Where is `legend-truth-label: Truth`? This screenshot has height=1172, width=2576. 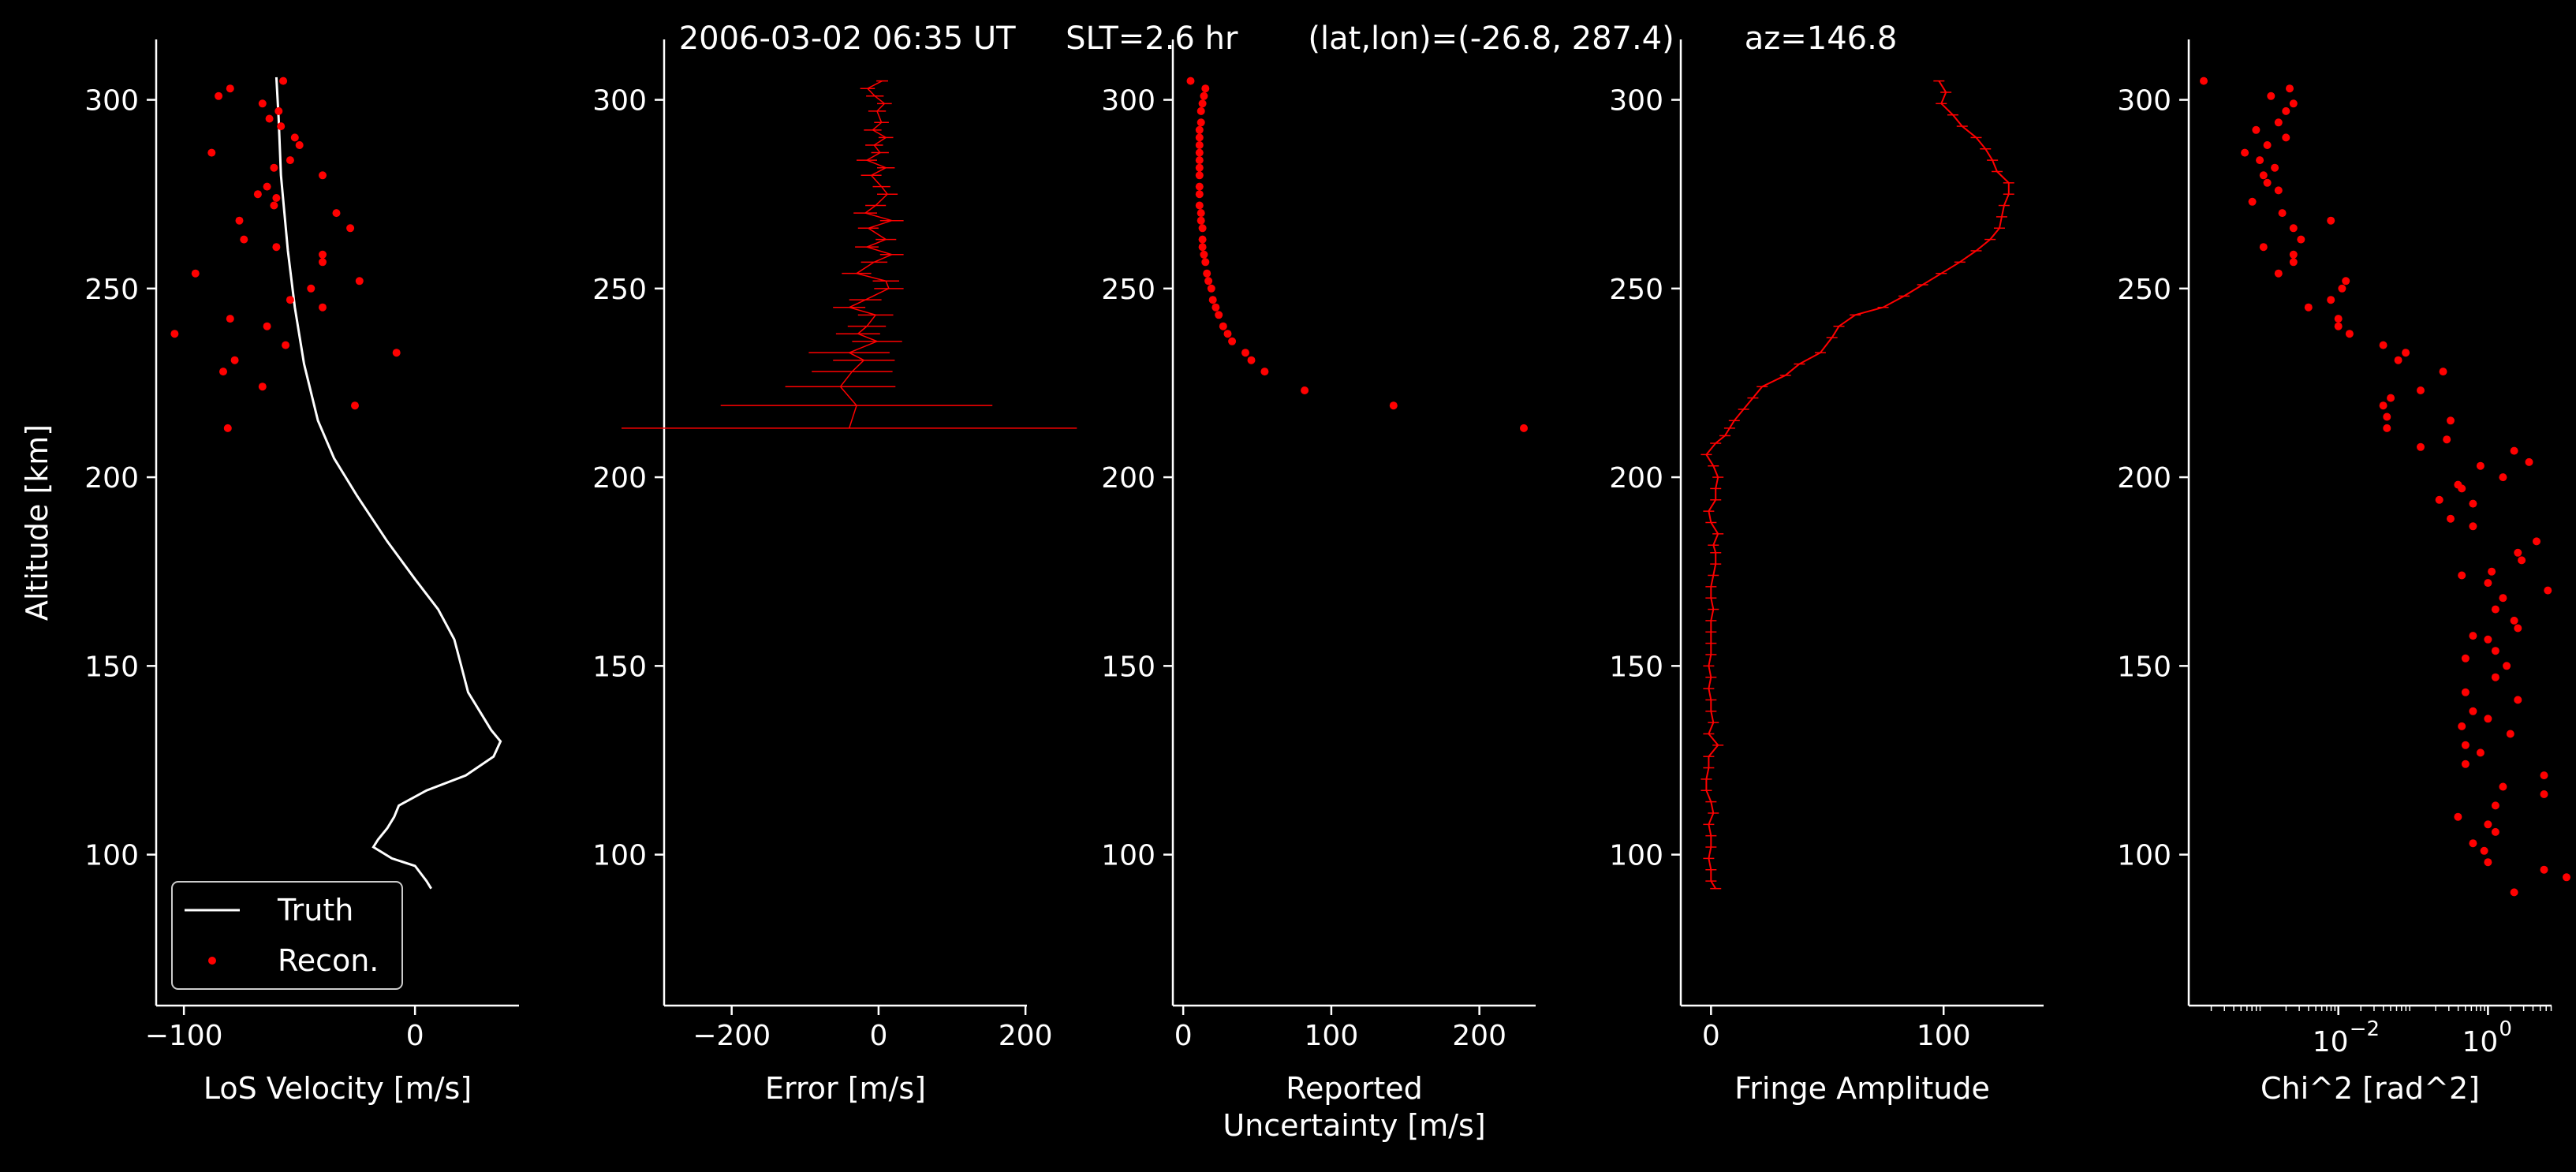
legend-truth-label: Truth is located at coordinates (315, 911).